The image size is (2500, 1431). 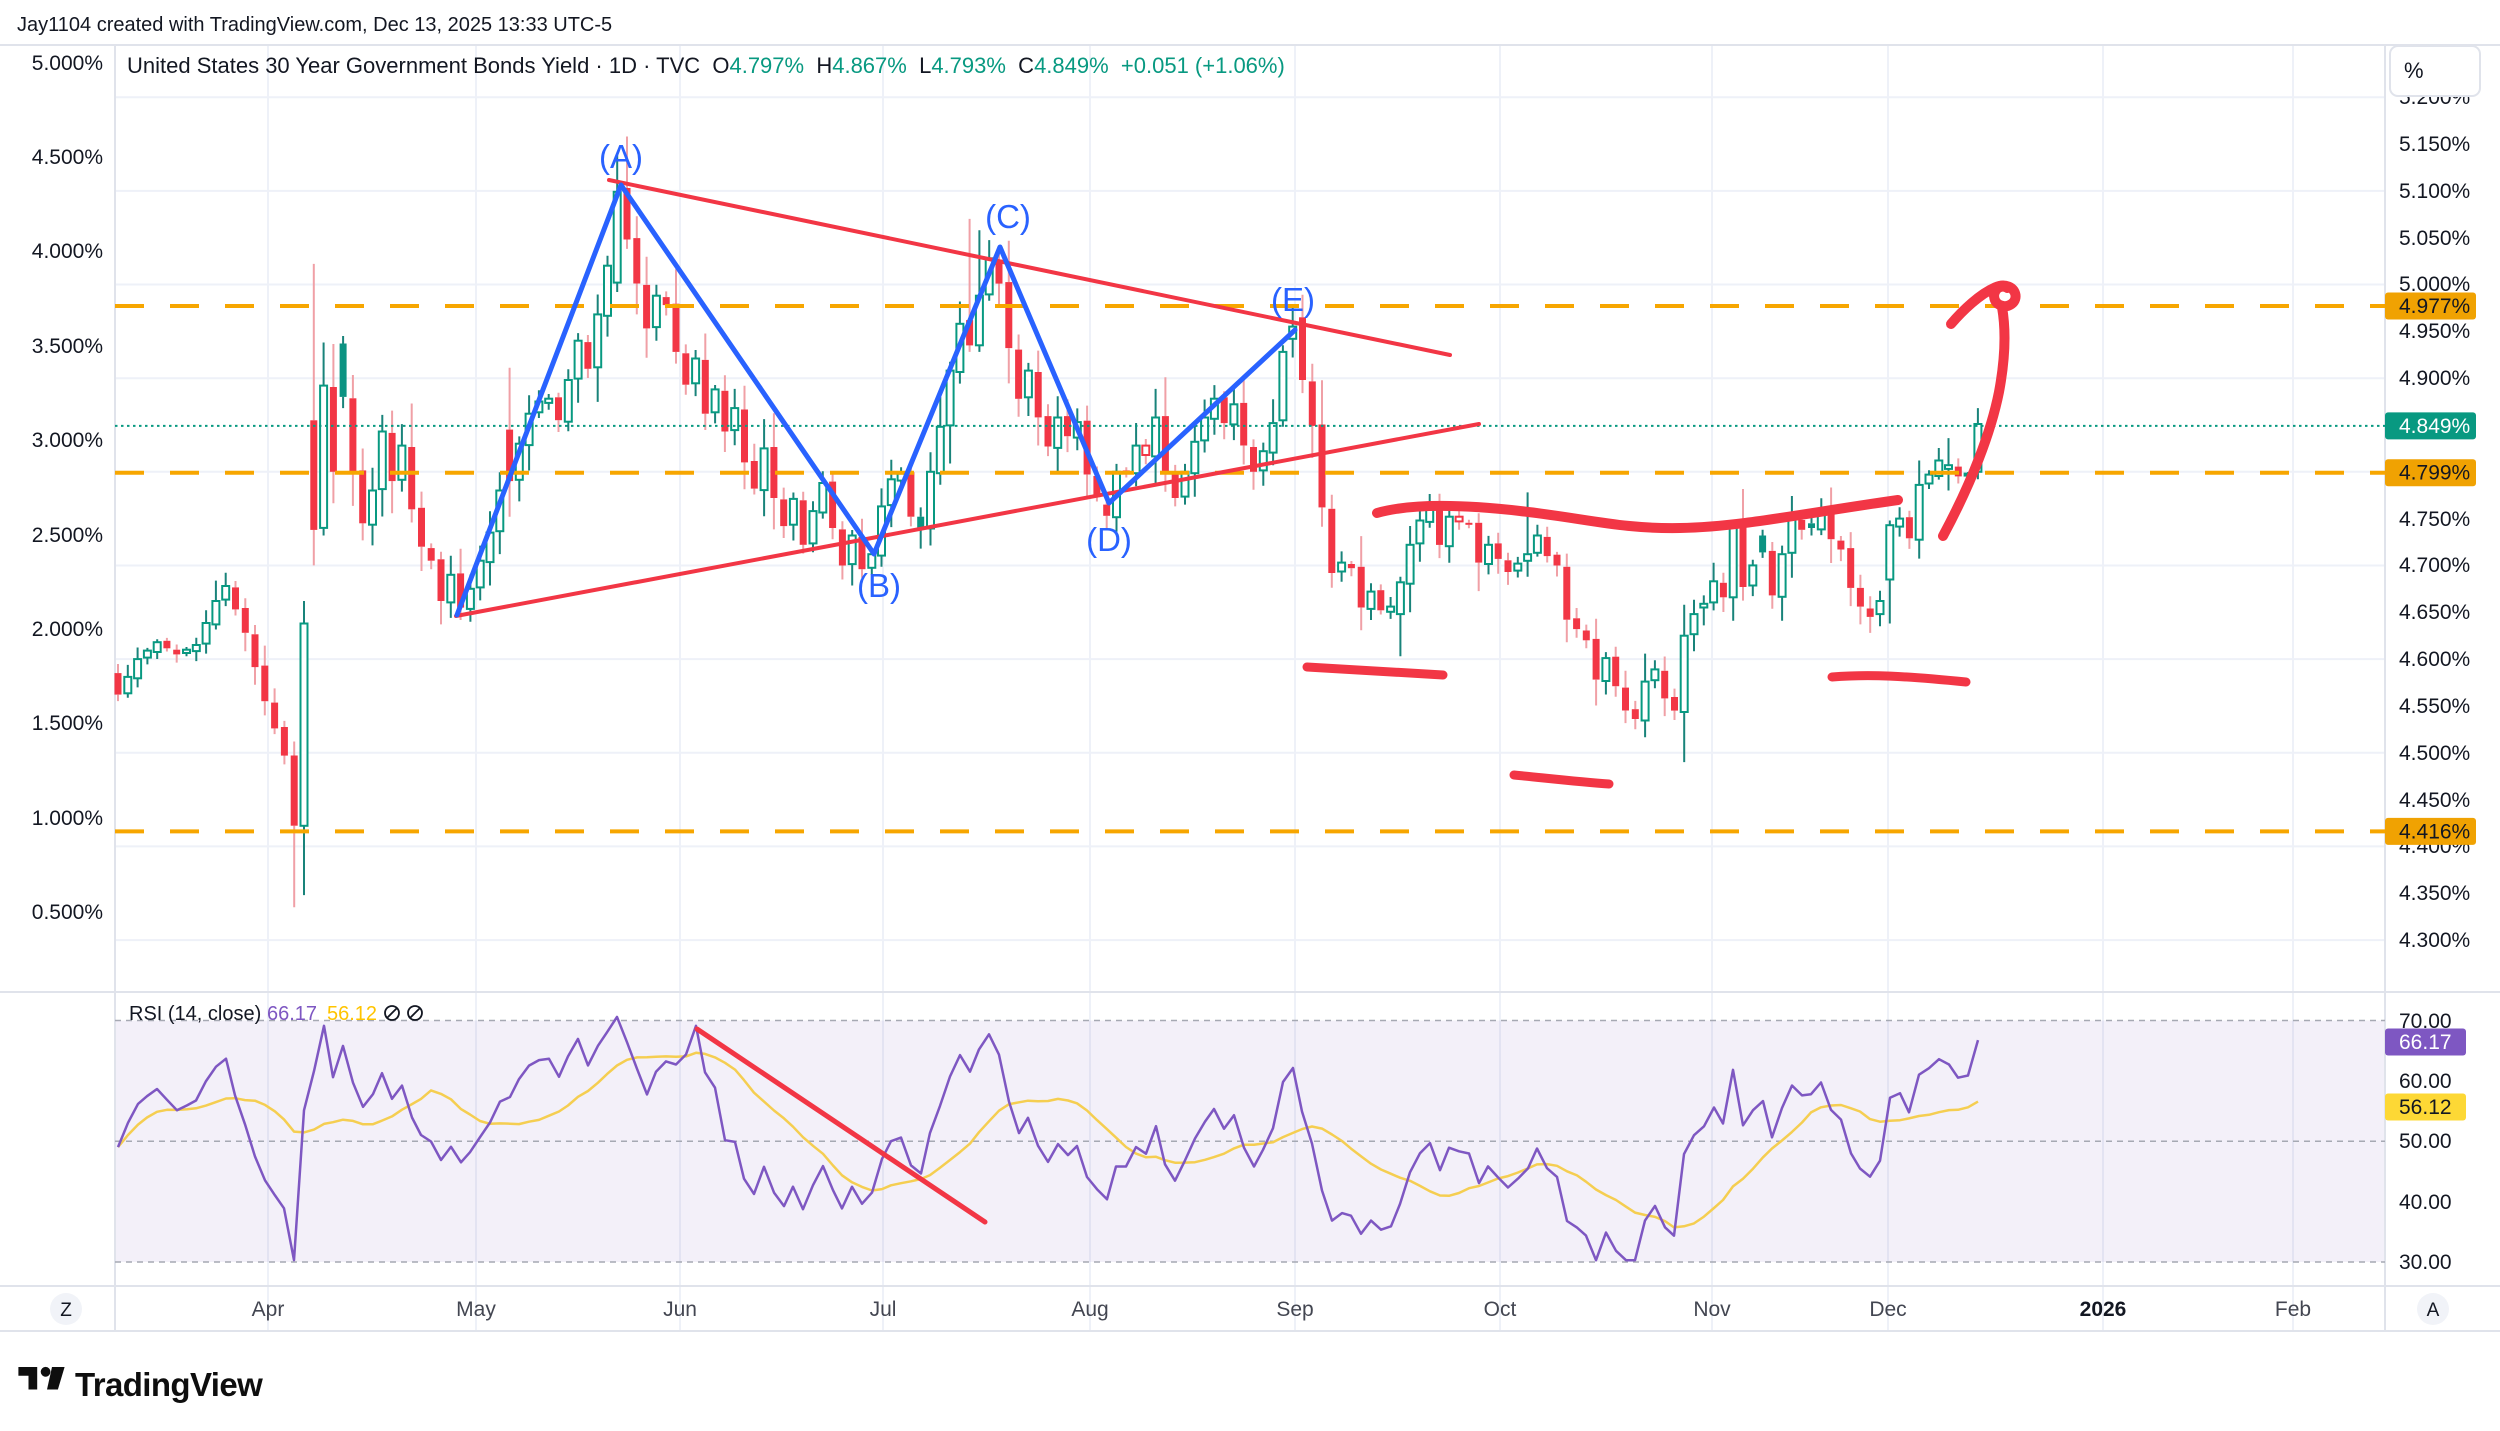 What do you see at coordinates (2425, 1262) in the screenshot?
I see `svg-text: 30.00` at bounding box center [2425, 1262].